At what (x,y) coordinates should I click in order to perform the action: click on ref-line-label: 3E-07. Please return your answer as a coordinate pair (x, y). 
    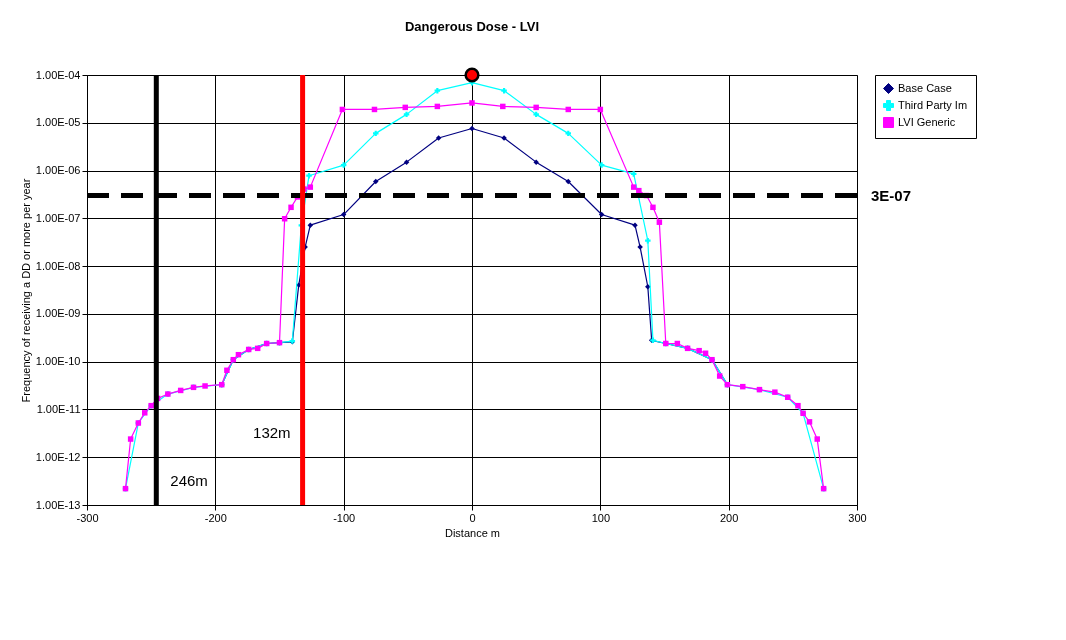
    Looking at the image, I should click on (891, 195).